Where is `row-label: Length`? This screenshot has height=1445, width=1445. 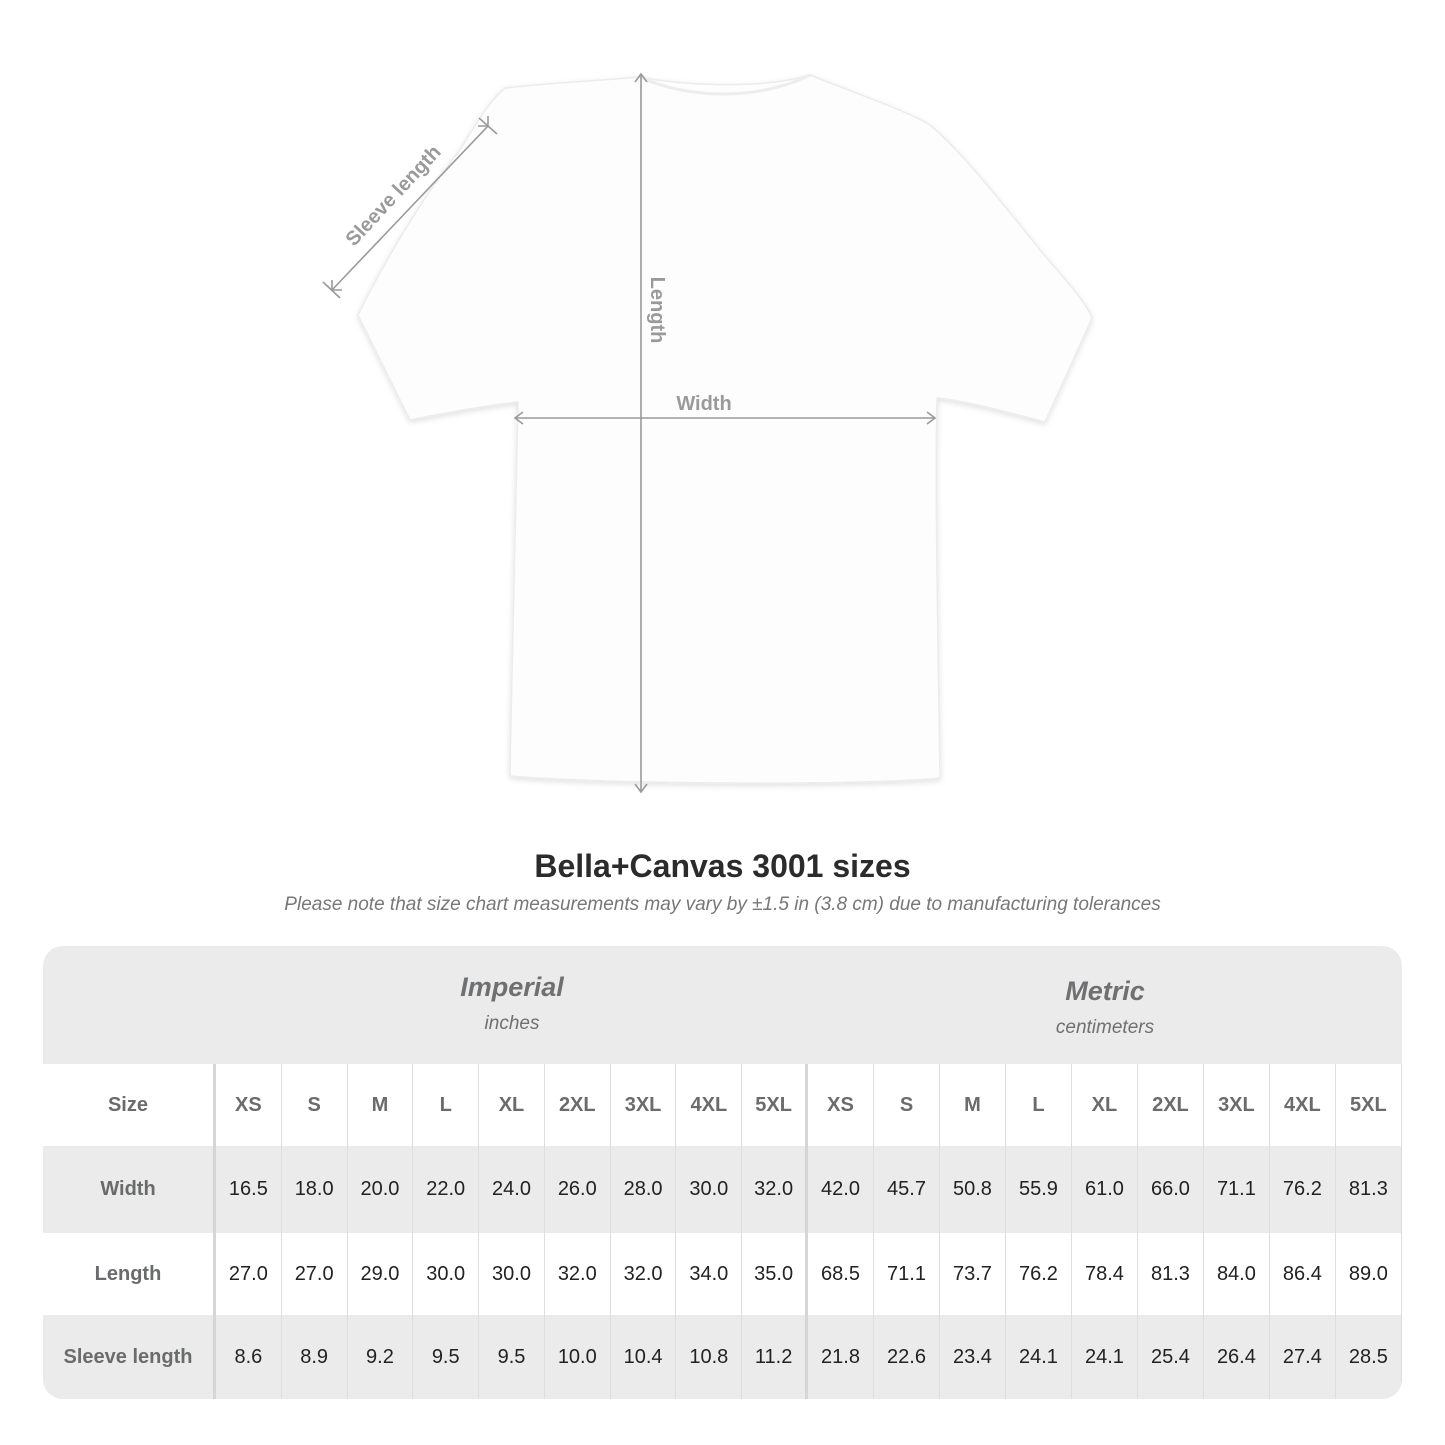
row-label: Length is located at coordinates (129, 1274).